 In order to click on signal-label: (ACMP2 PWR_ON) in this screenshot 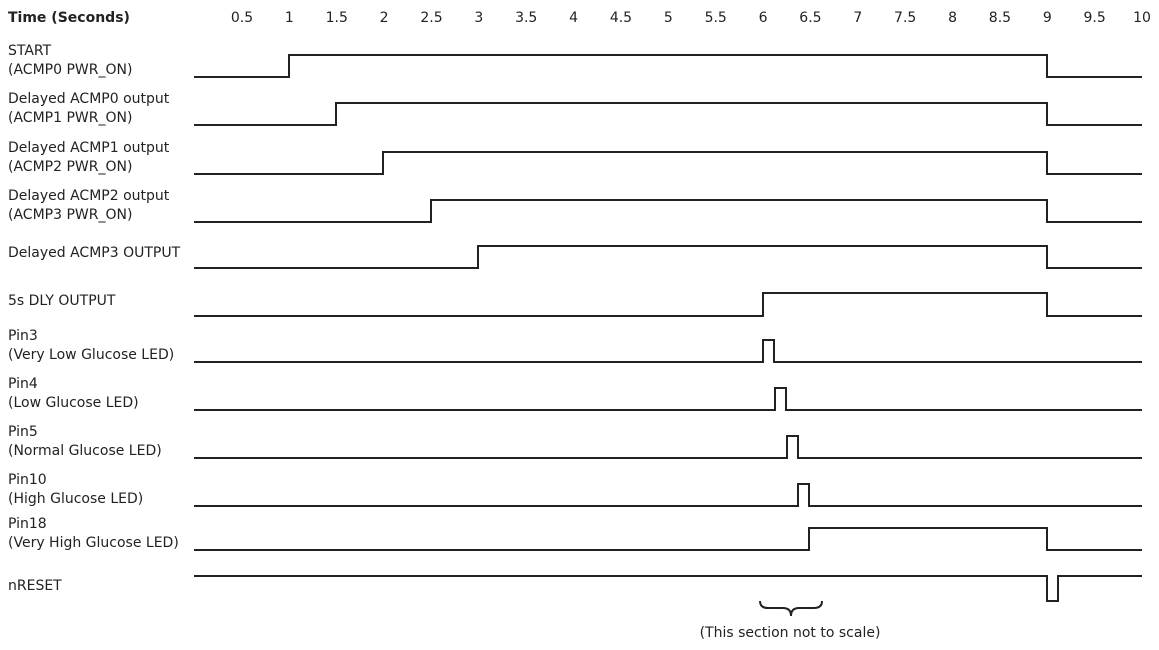, I will do `click(70, 167)`.